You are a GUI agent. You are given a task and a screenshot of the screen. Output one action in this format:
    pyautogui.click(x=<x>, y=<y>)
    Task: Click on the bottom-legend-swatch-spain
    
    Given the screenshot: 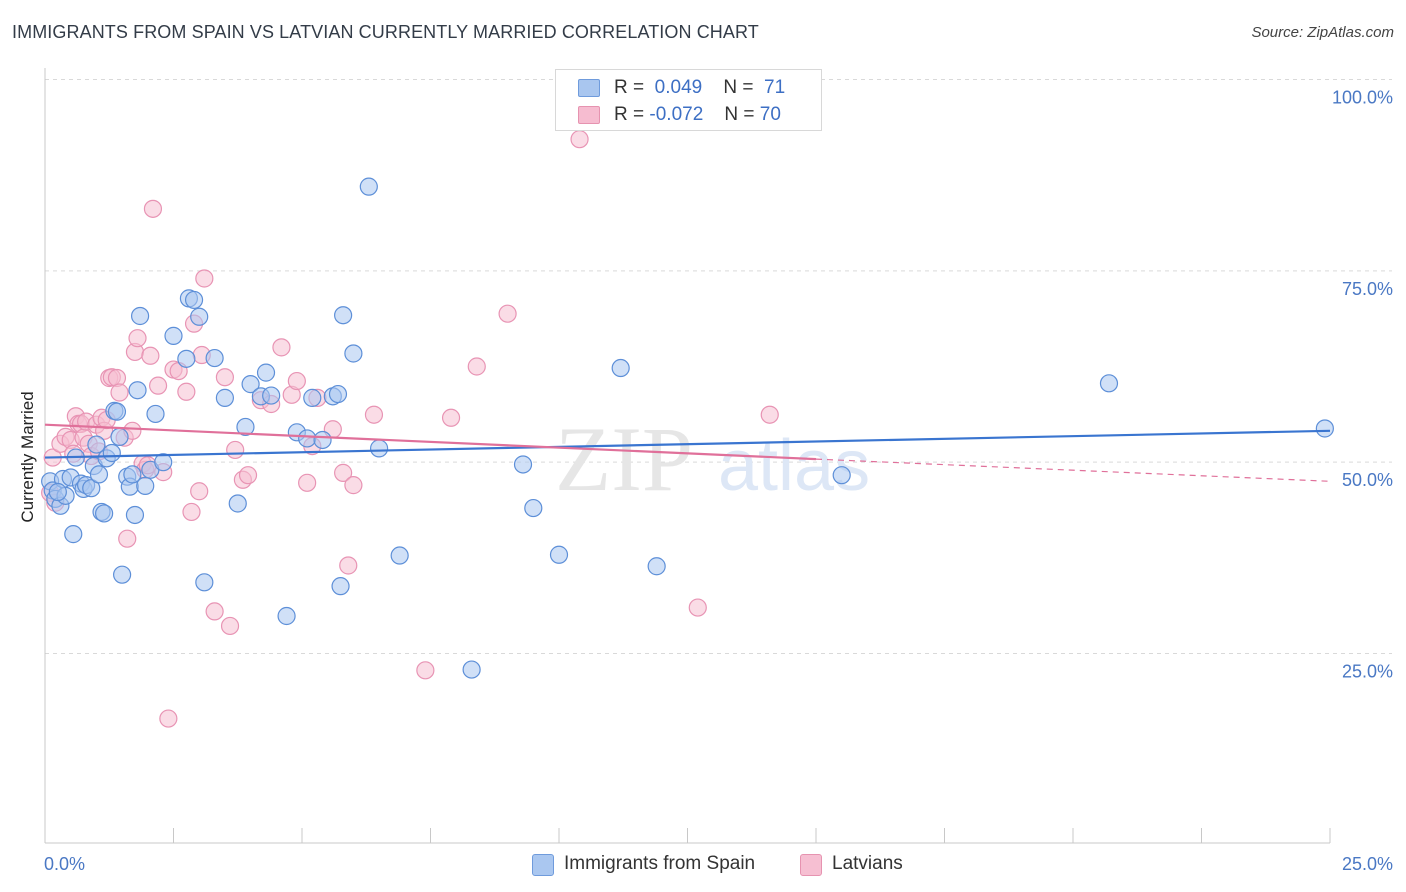 What is the action you would take?
    pyautogui.click(x=543, y=865)
    